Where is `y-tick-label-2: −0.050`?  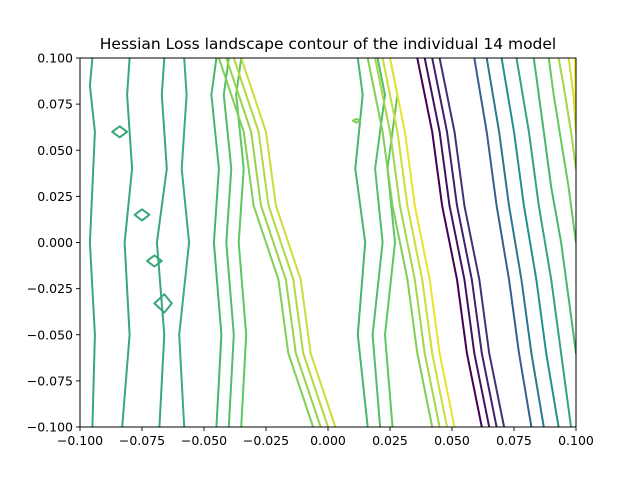
y-tick-label-2: −0.050 is located at coordinates (50, 334).